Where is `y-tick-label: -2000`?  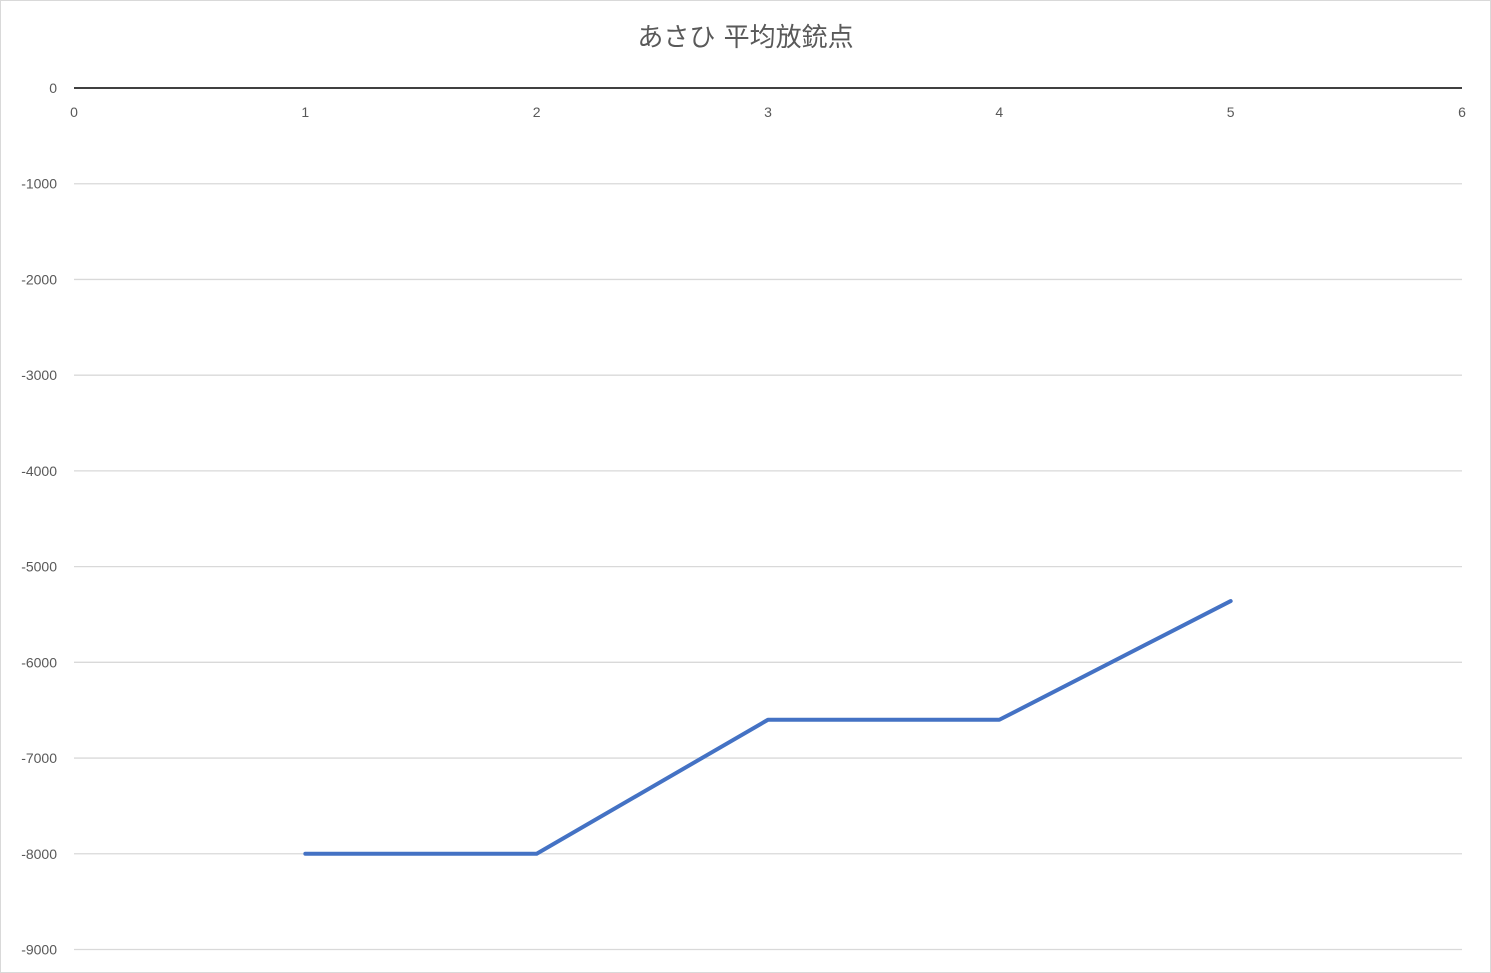 y-tick-label: -2000 is located at coordinates (39, 279).